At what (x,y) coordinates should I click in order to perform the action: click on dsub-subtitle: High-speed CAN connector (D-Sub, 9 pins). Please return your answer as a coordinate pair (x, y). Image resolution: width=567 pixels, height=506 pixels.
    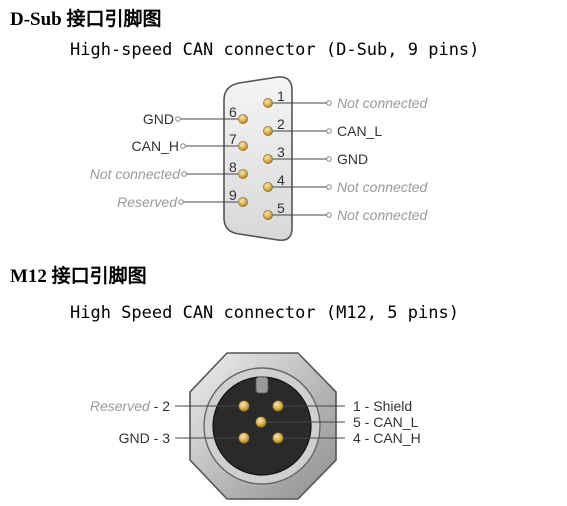
    Looking at the image, I should click on (275, 50).